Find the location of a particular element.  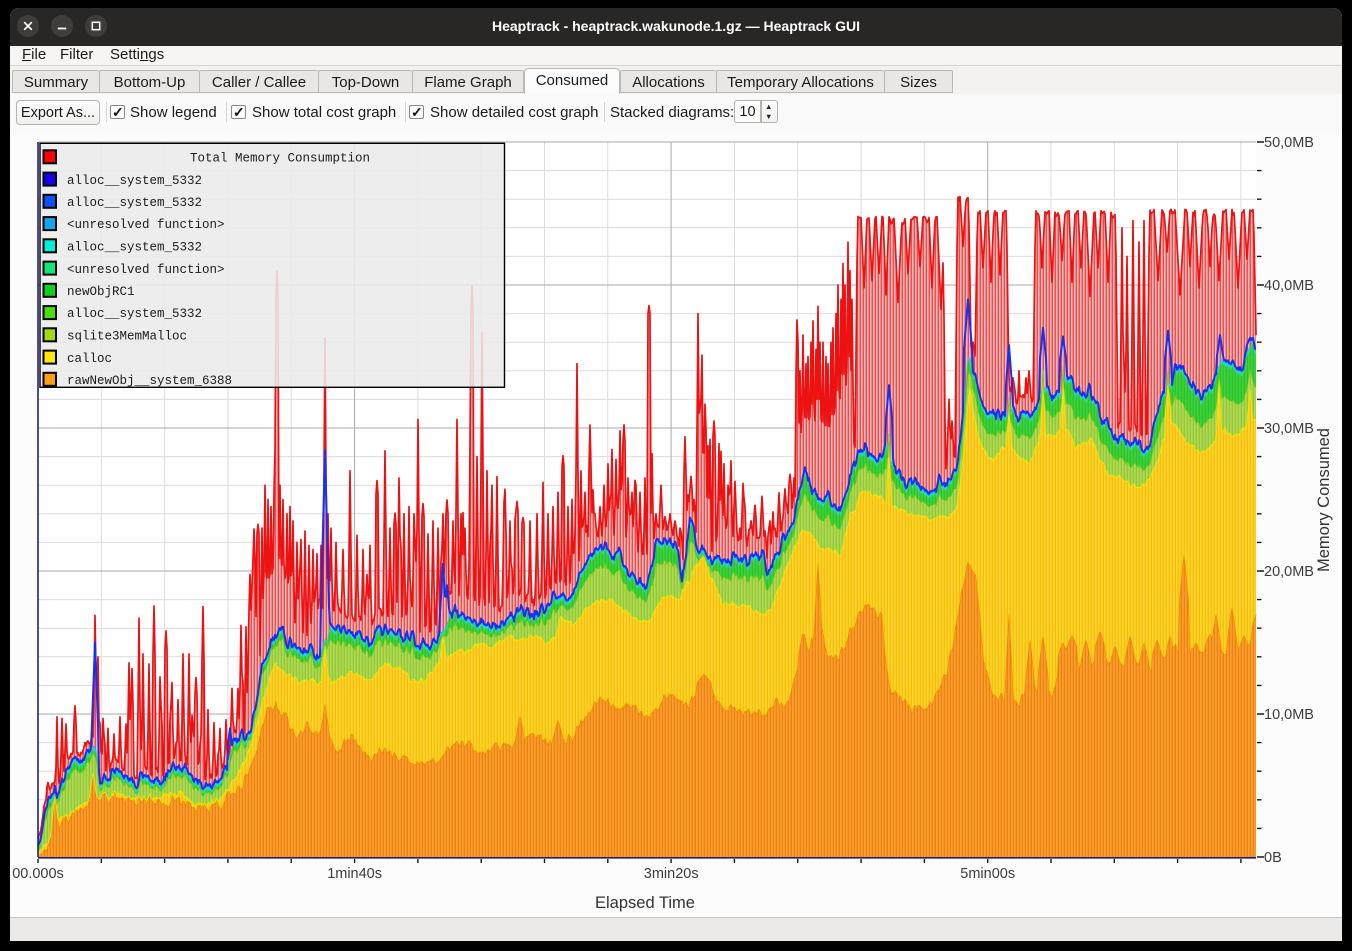

svg-text: 30,0MB is located at coordinates (1289, 429).